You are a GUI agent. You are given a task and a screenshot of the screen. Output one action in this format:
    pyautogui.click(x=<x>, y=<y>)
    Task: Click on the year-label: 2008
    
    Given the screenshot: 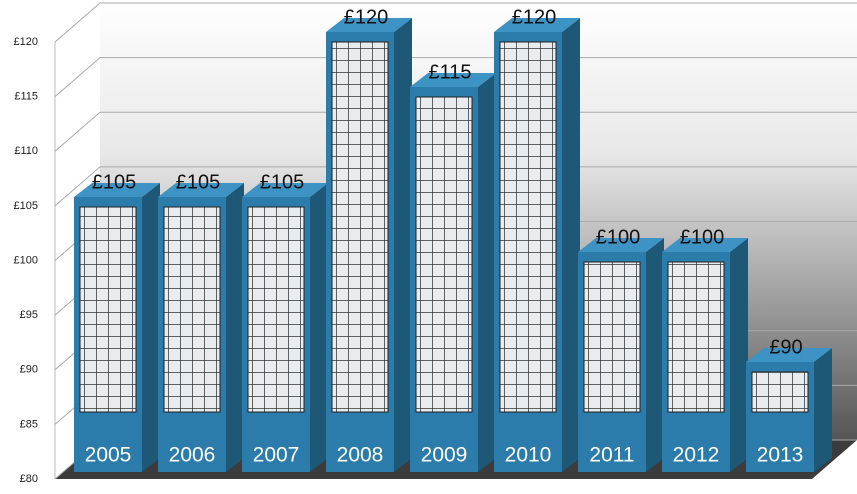 What is the action you would take?
    pyautogui.click(x=360, y=455)
    